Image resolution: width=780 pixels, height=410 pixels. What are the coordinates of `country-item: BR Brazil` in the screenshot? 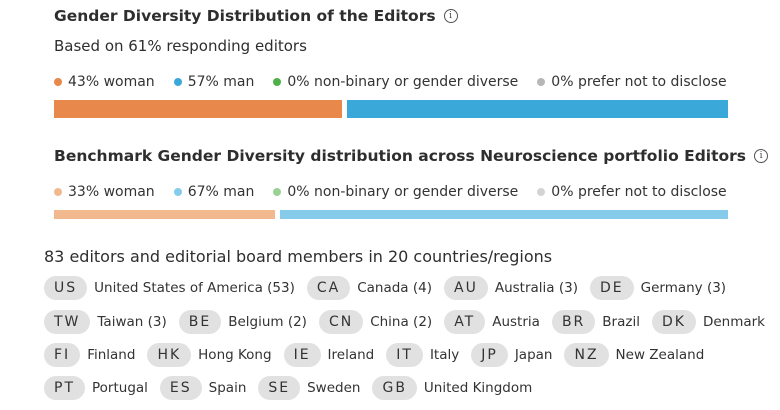 It's located at (595, 322).